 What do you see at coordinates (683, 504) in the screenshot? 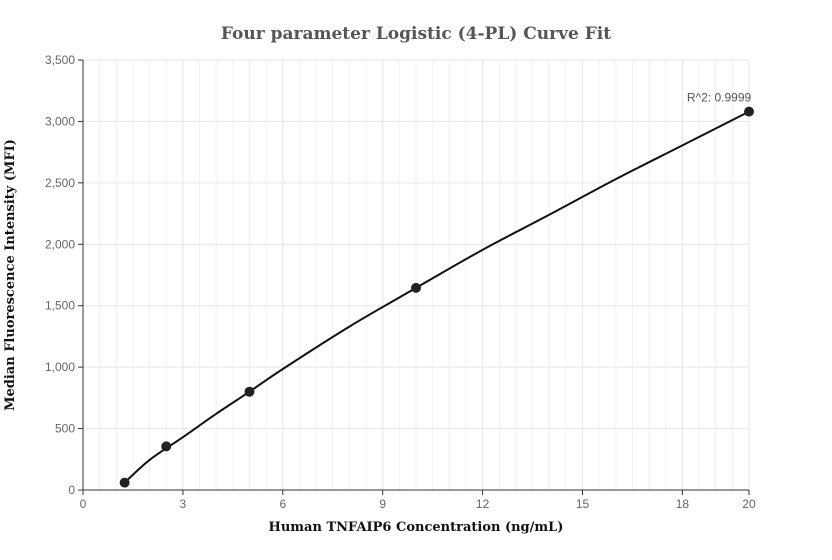
I see `x-tick-label: 18` at bounding box center [683, 504].